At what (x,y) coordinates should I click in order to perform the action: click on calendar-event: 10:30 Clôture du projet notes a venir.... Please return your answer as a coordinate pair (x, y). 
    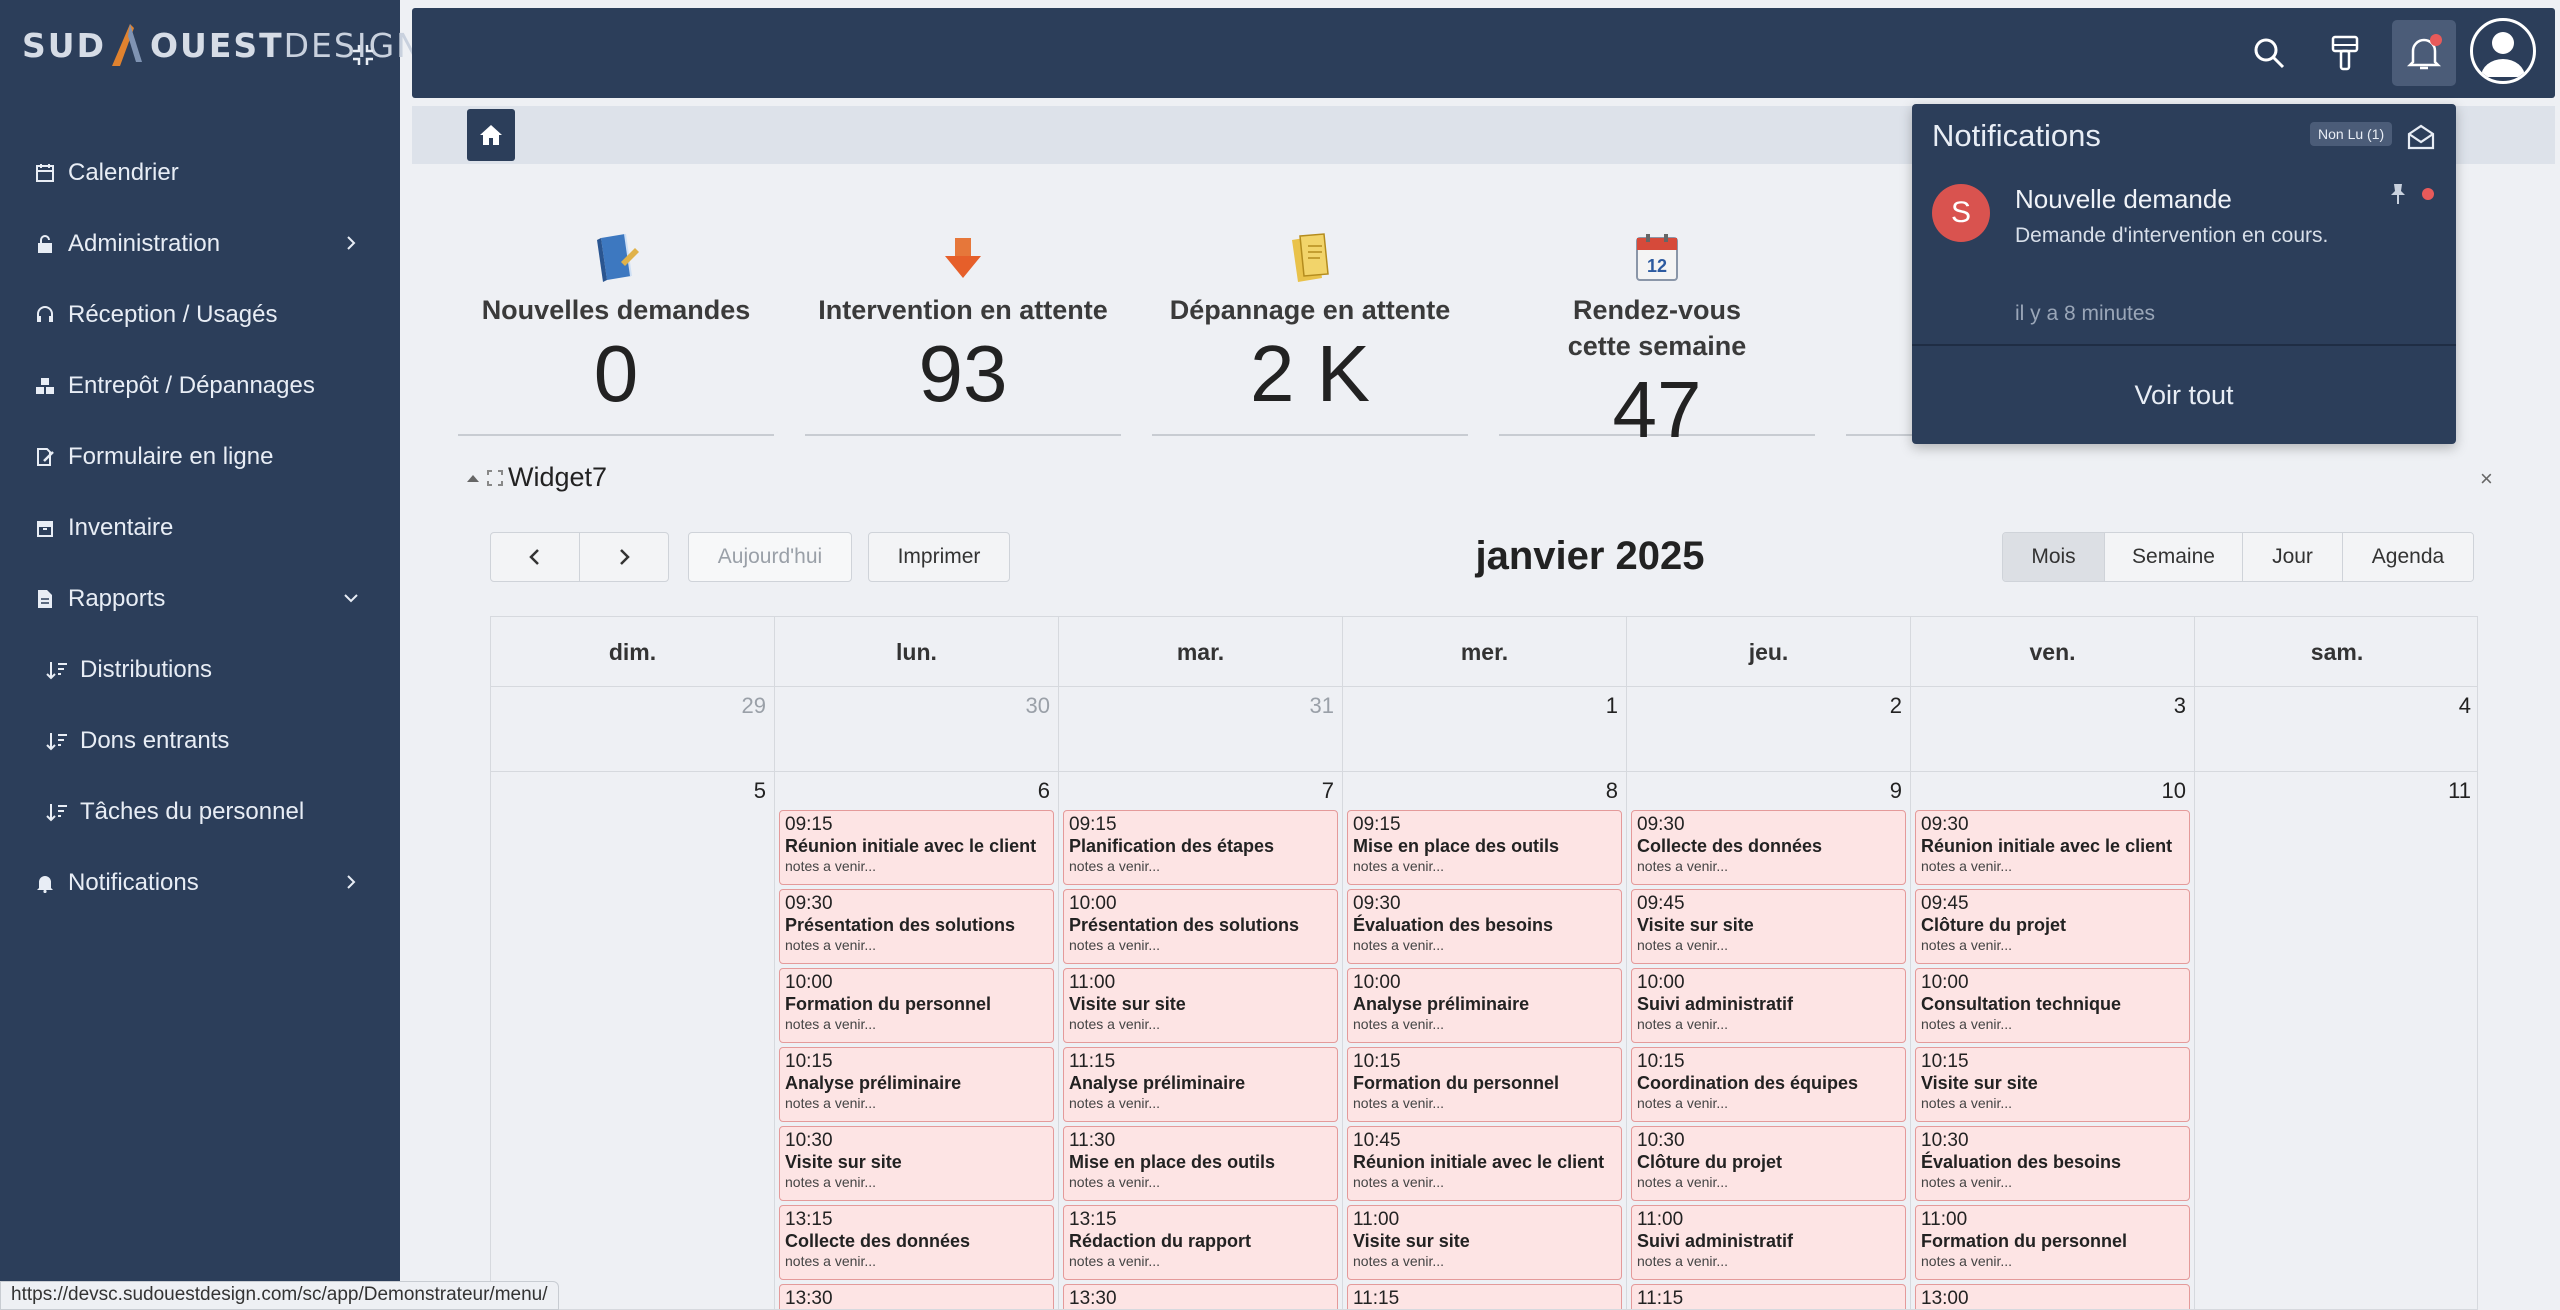
    Looking at the image, I should click on (1768, 1163).